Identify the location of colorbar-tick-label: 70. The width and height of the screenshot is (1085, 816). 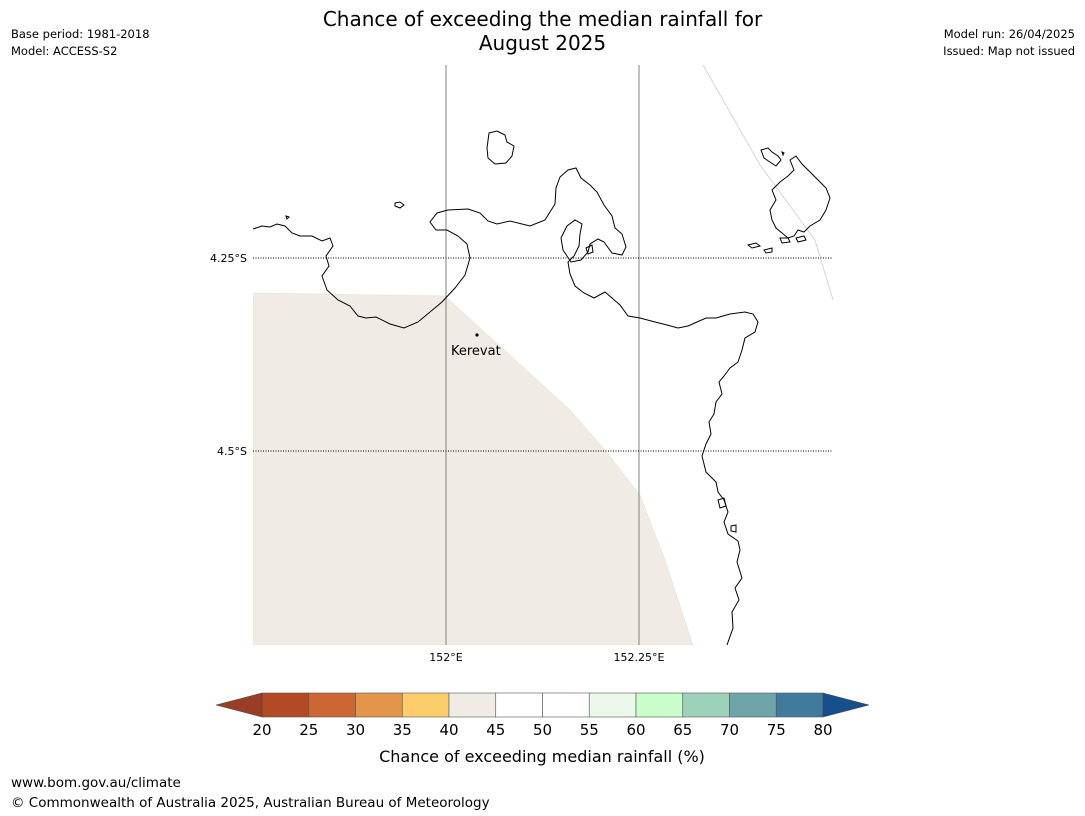
(729, 730).